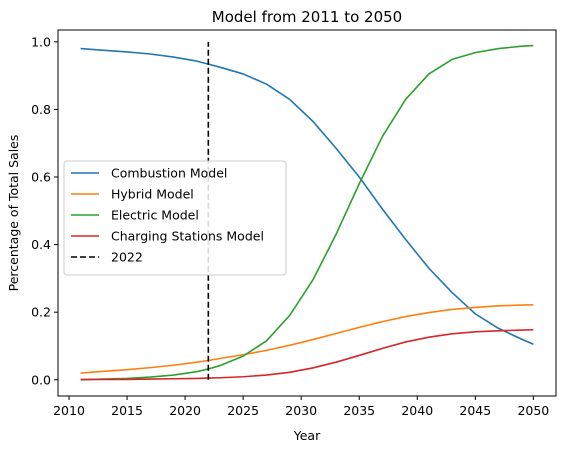  I want to click on x-tick-label: 2035, so click(359, 410).